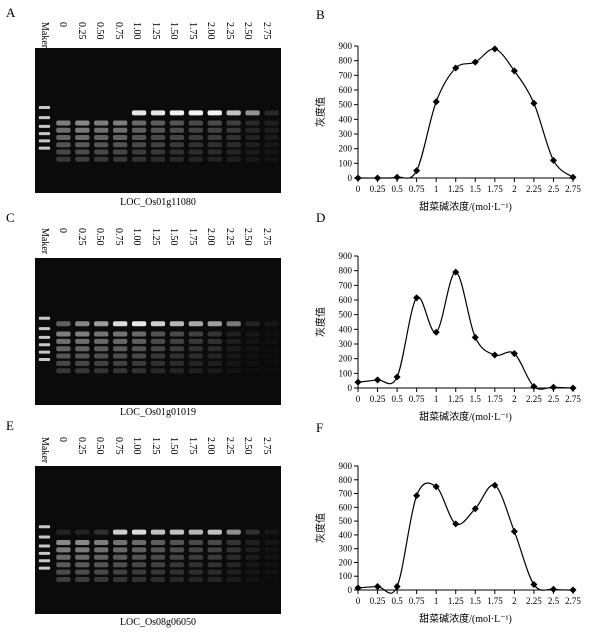 The image size is (599, 633). Describe the element at coordinates (10, 425) in the screenshot. I see `panel-letter-e: E` at that location.